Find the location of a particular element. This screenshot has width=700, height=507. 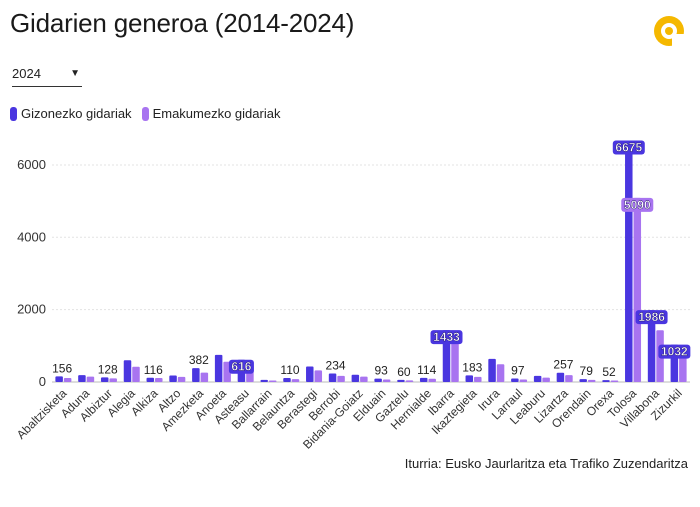

data-label: 156 is located at coordinates (62, 368).